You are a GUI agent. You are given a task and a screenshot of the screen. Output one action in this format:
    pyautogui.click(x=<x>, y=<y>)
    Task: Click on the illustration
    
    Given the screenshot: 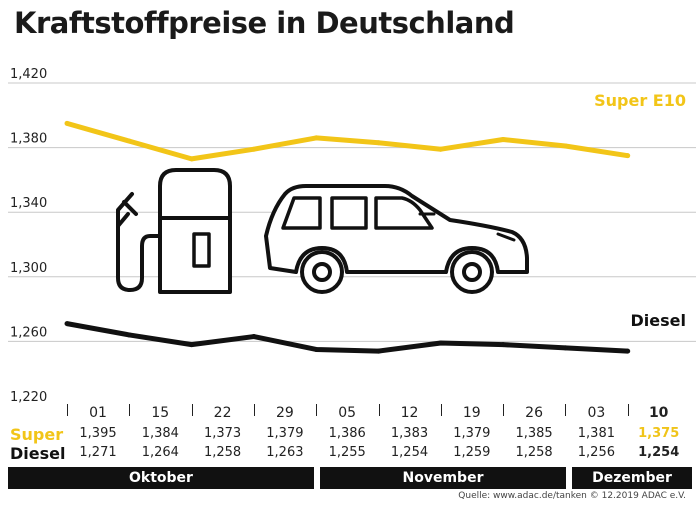 What is the action you would take?
    pyautogui.click(x=322, y=231)
    